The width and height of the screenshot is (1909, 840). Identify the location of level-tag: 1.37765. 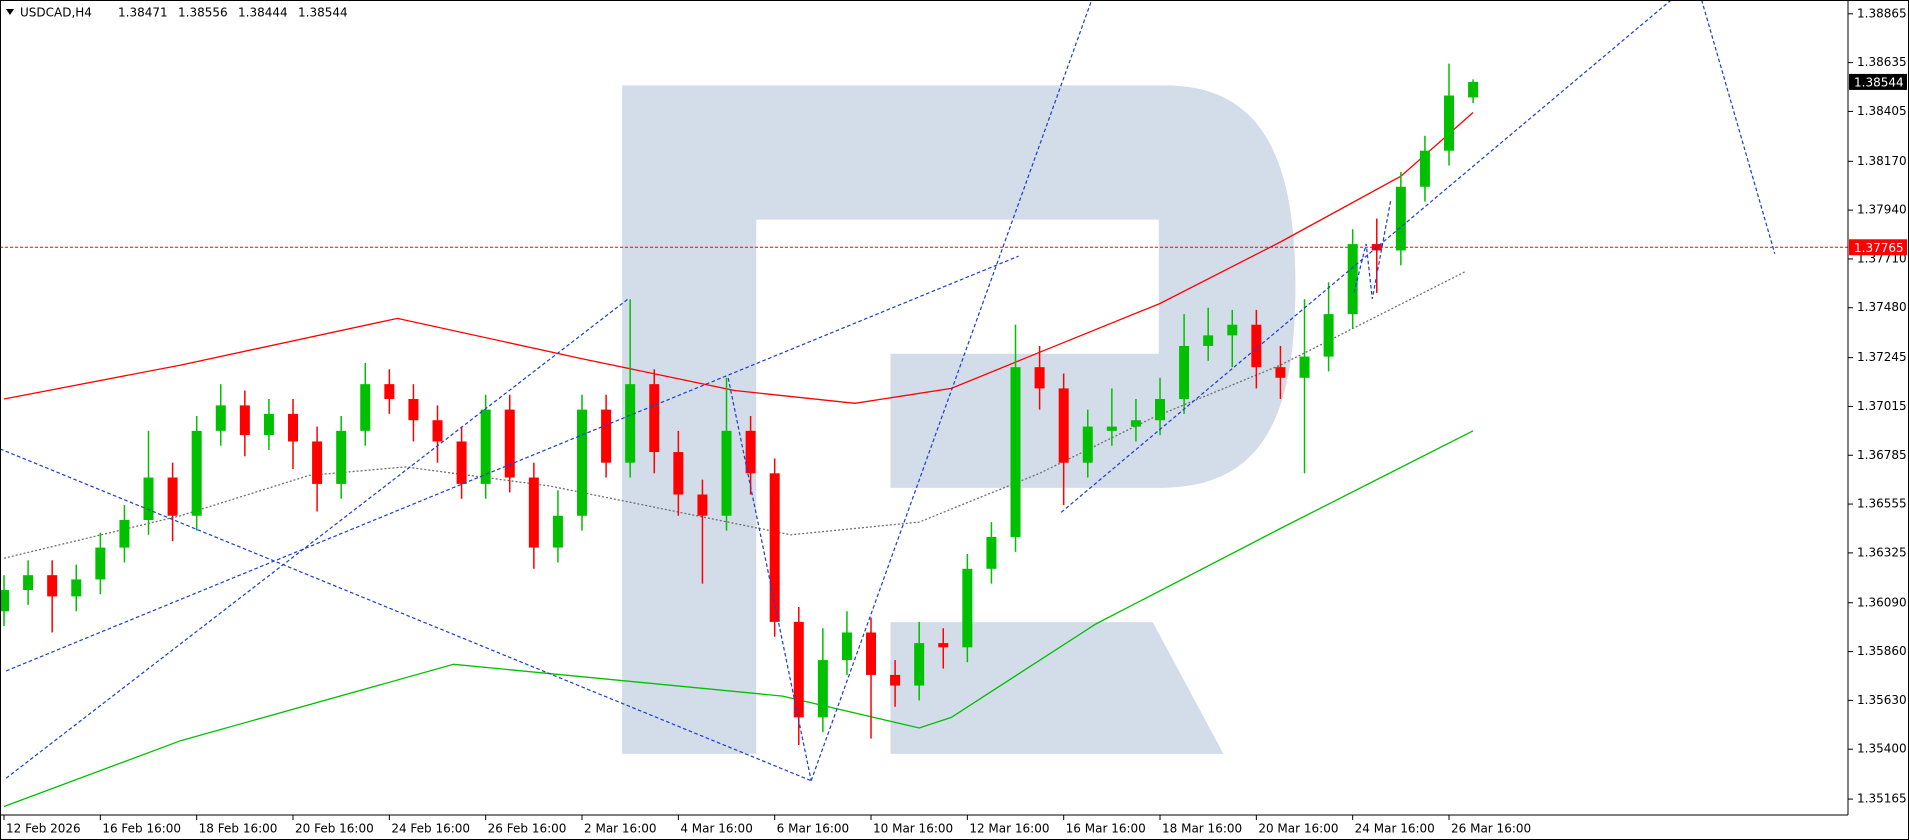
(1879, 248).